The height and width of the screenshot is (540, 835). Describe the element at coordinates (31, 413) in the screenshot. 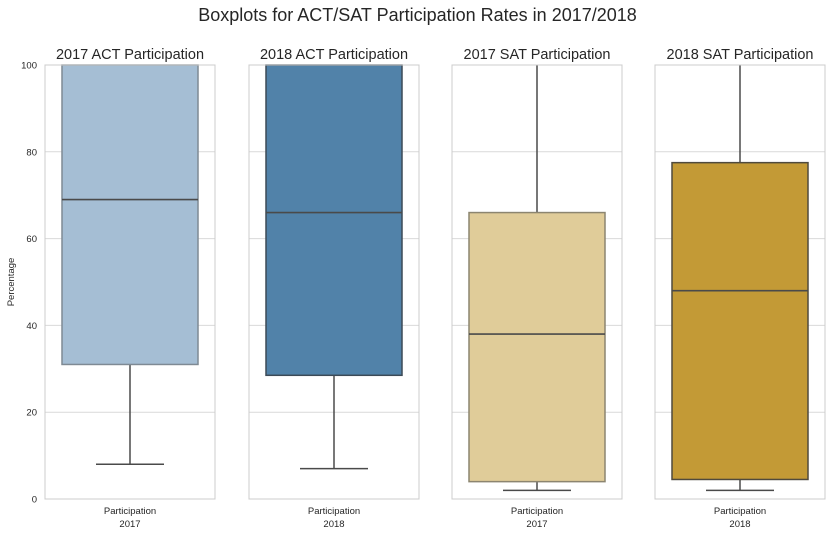

I see `y-tick-label: 20` at that location.